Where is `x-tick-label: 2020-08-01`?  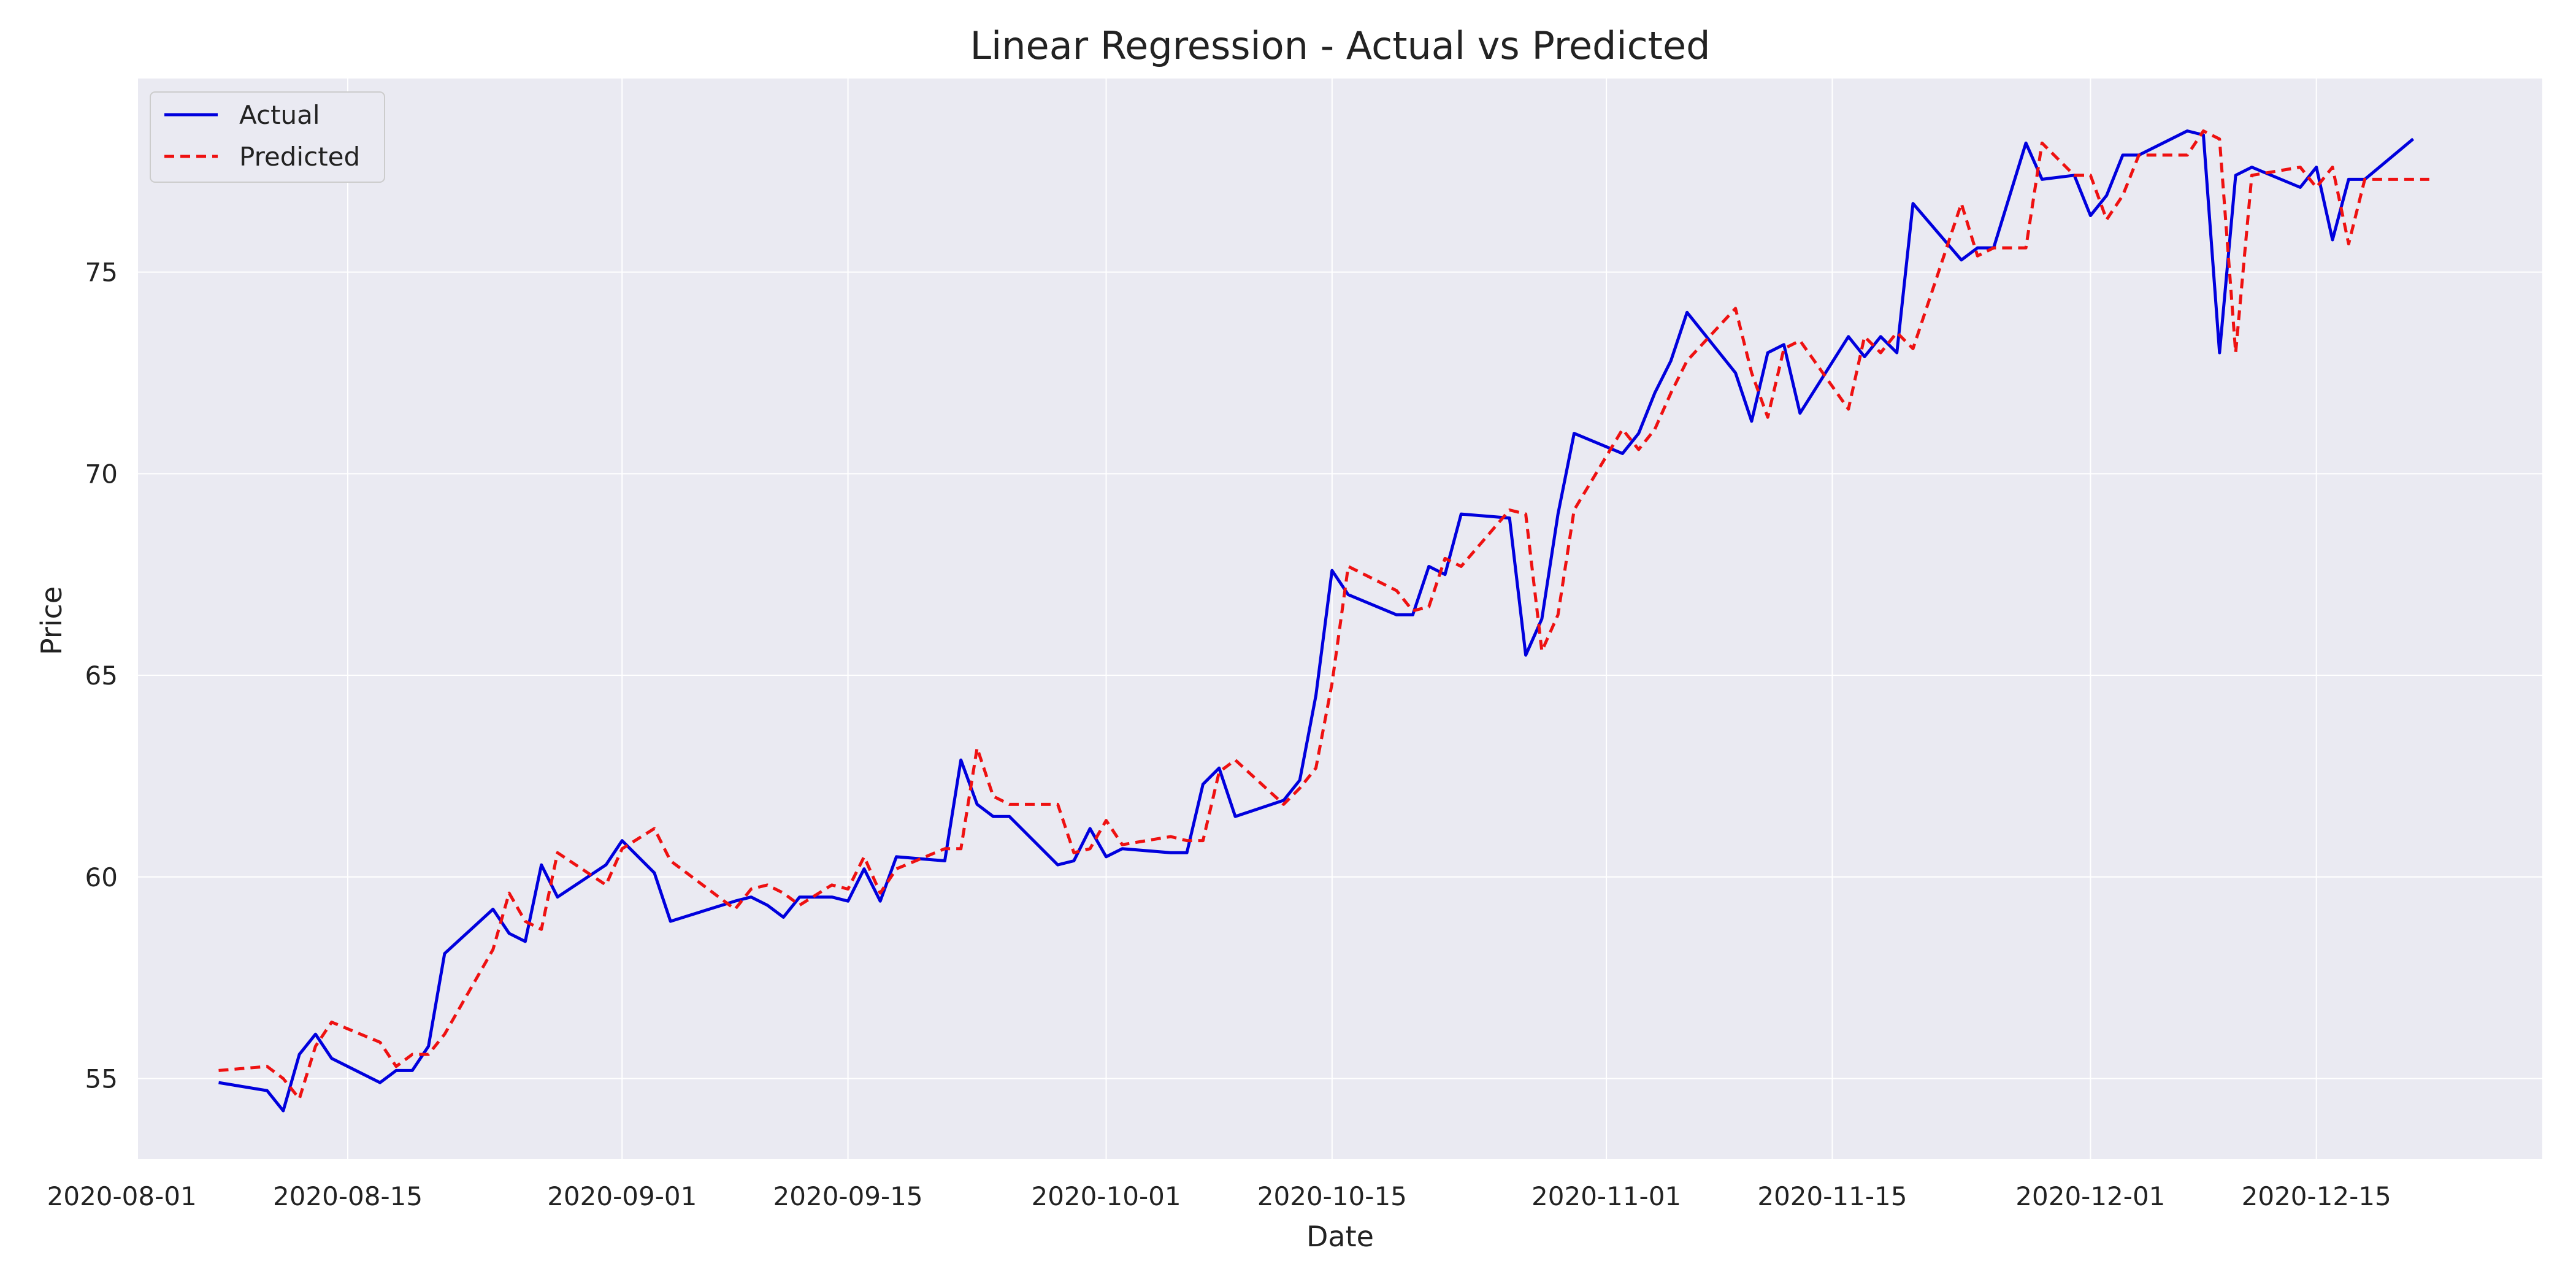
x-tick-label: 2020-08-01 is located at coordinates (122, 1196).